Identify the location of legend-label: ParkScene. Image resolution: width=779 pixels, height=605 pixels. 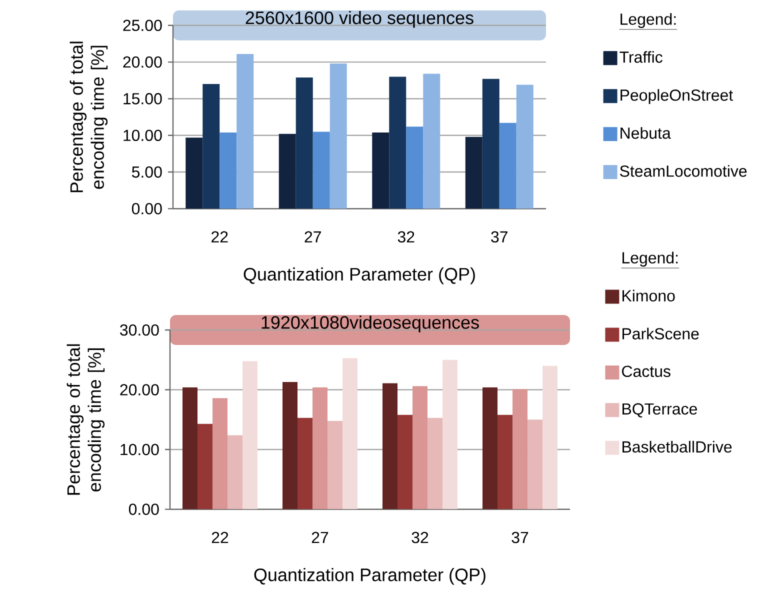
(660, 334).